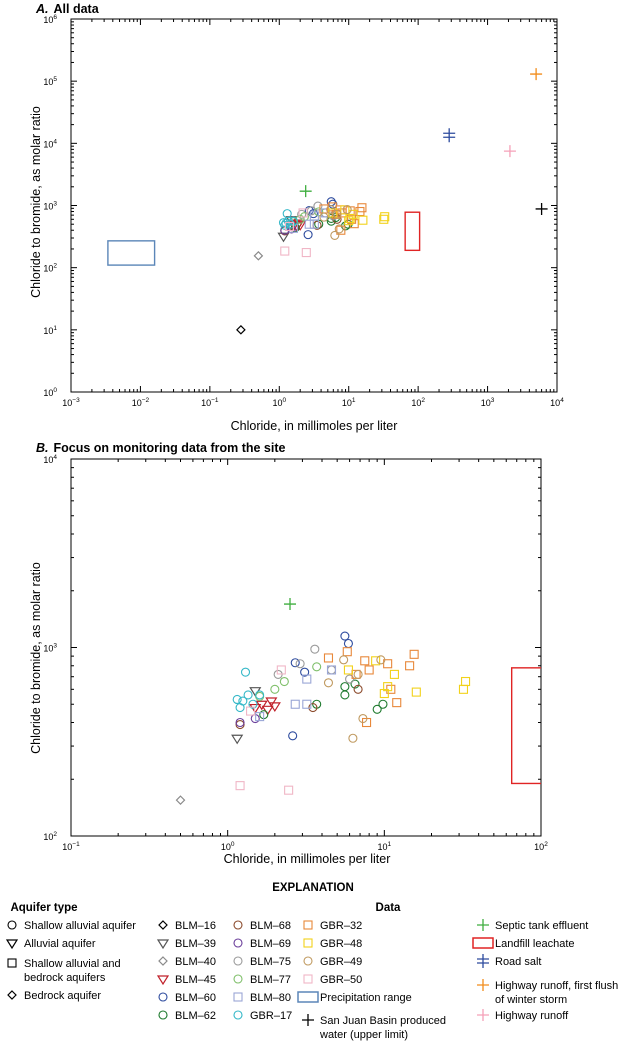 This screenshot has width=625, height=1045. What do you see at coordinates (65, 978) in the screenshot?
I see `legend-aquifer-2-label-2: bedrock aquifers` at bounding box center [65, 978].